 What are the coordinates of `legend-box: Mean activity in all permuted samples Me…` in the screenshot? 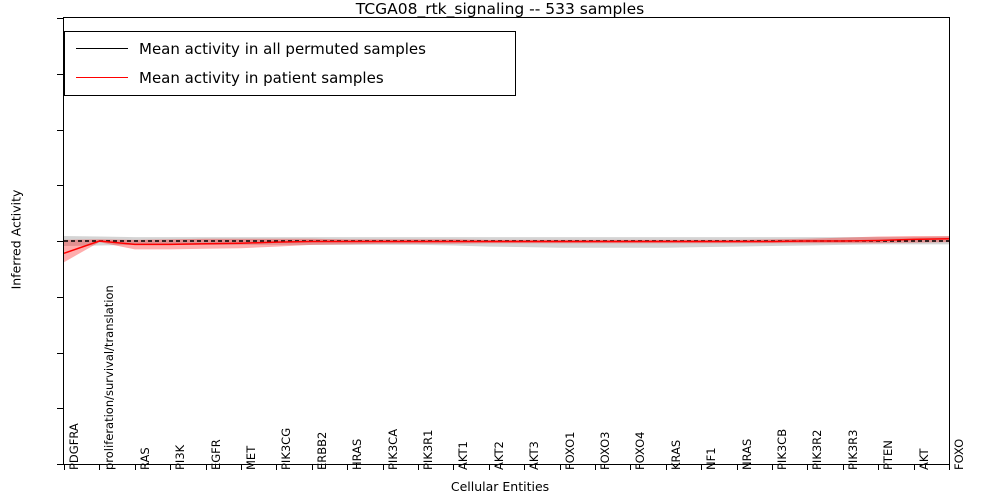 It's located at (290, 63).